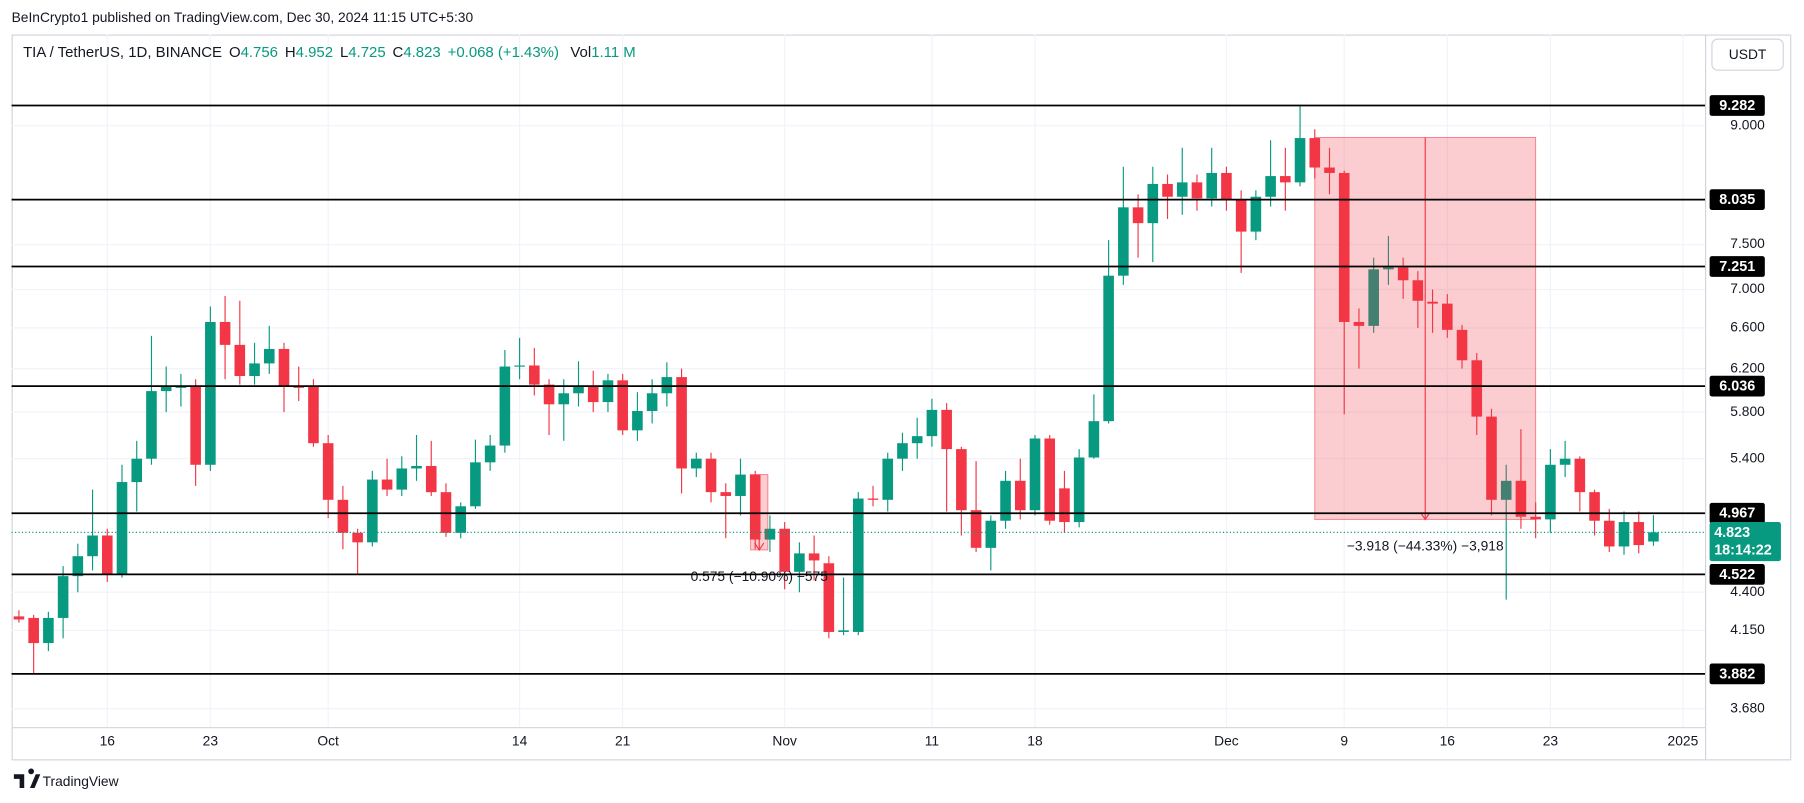  I want to click on level-label: 9.282, so click(1737, 106).